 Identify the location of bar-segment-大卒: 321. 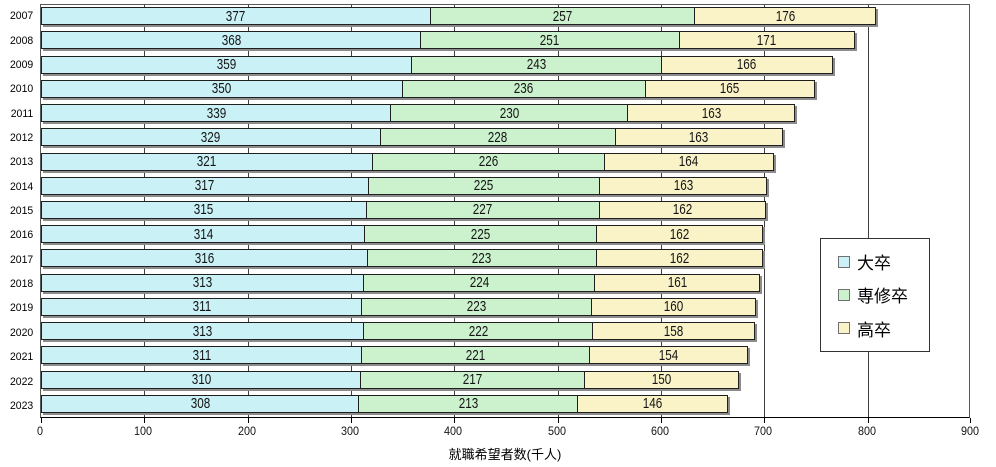
(207, 161).